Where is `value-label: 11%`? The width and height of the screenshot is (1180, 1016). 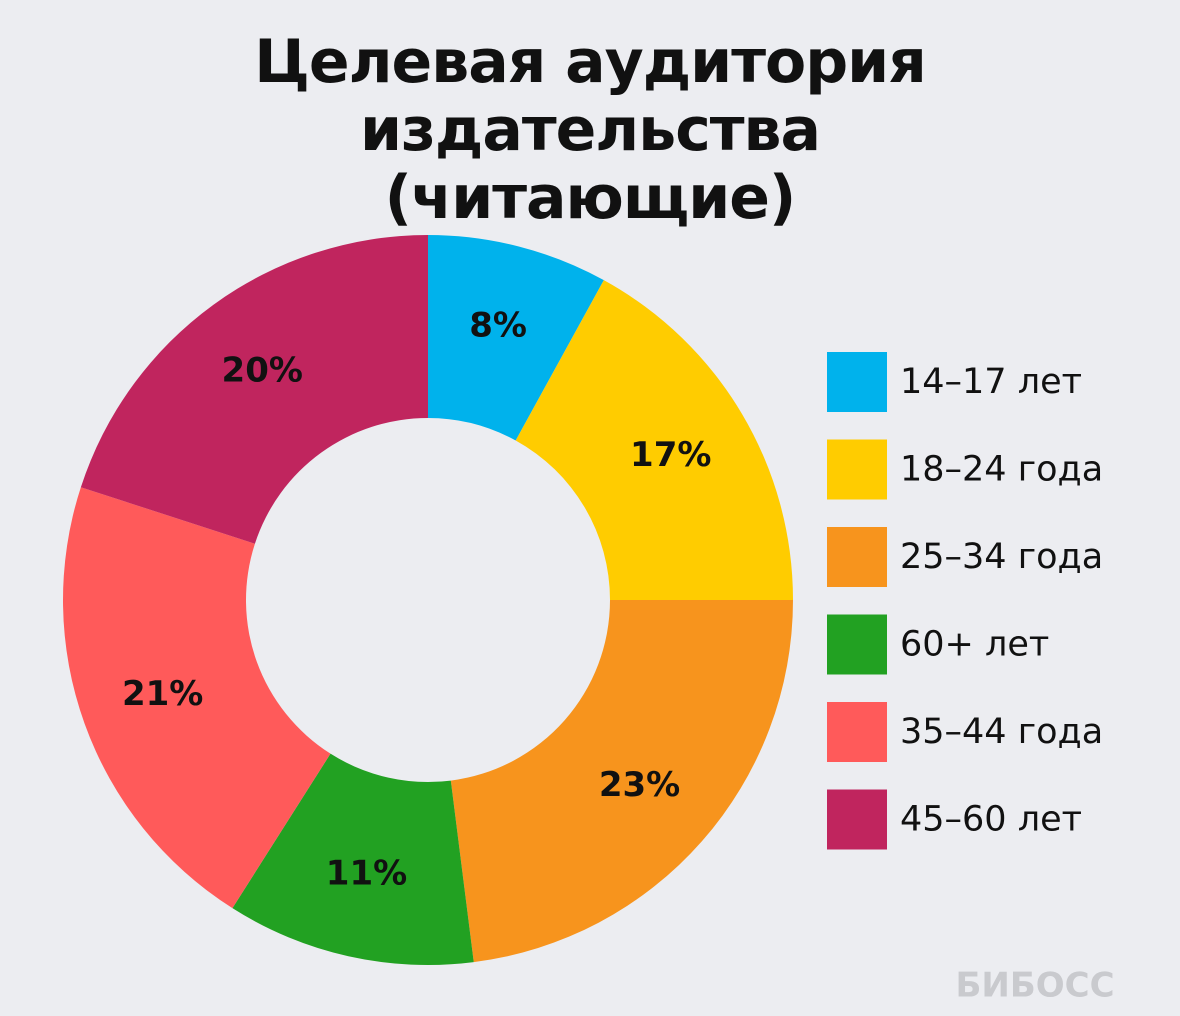
value-label: 11% is located at coordinates (366, 874).